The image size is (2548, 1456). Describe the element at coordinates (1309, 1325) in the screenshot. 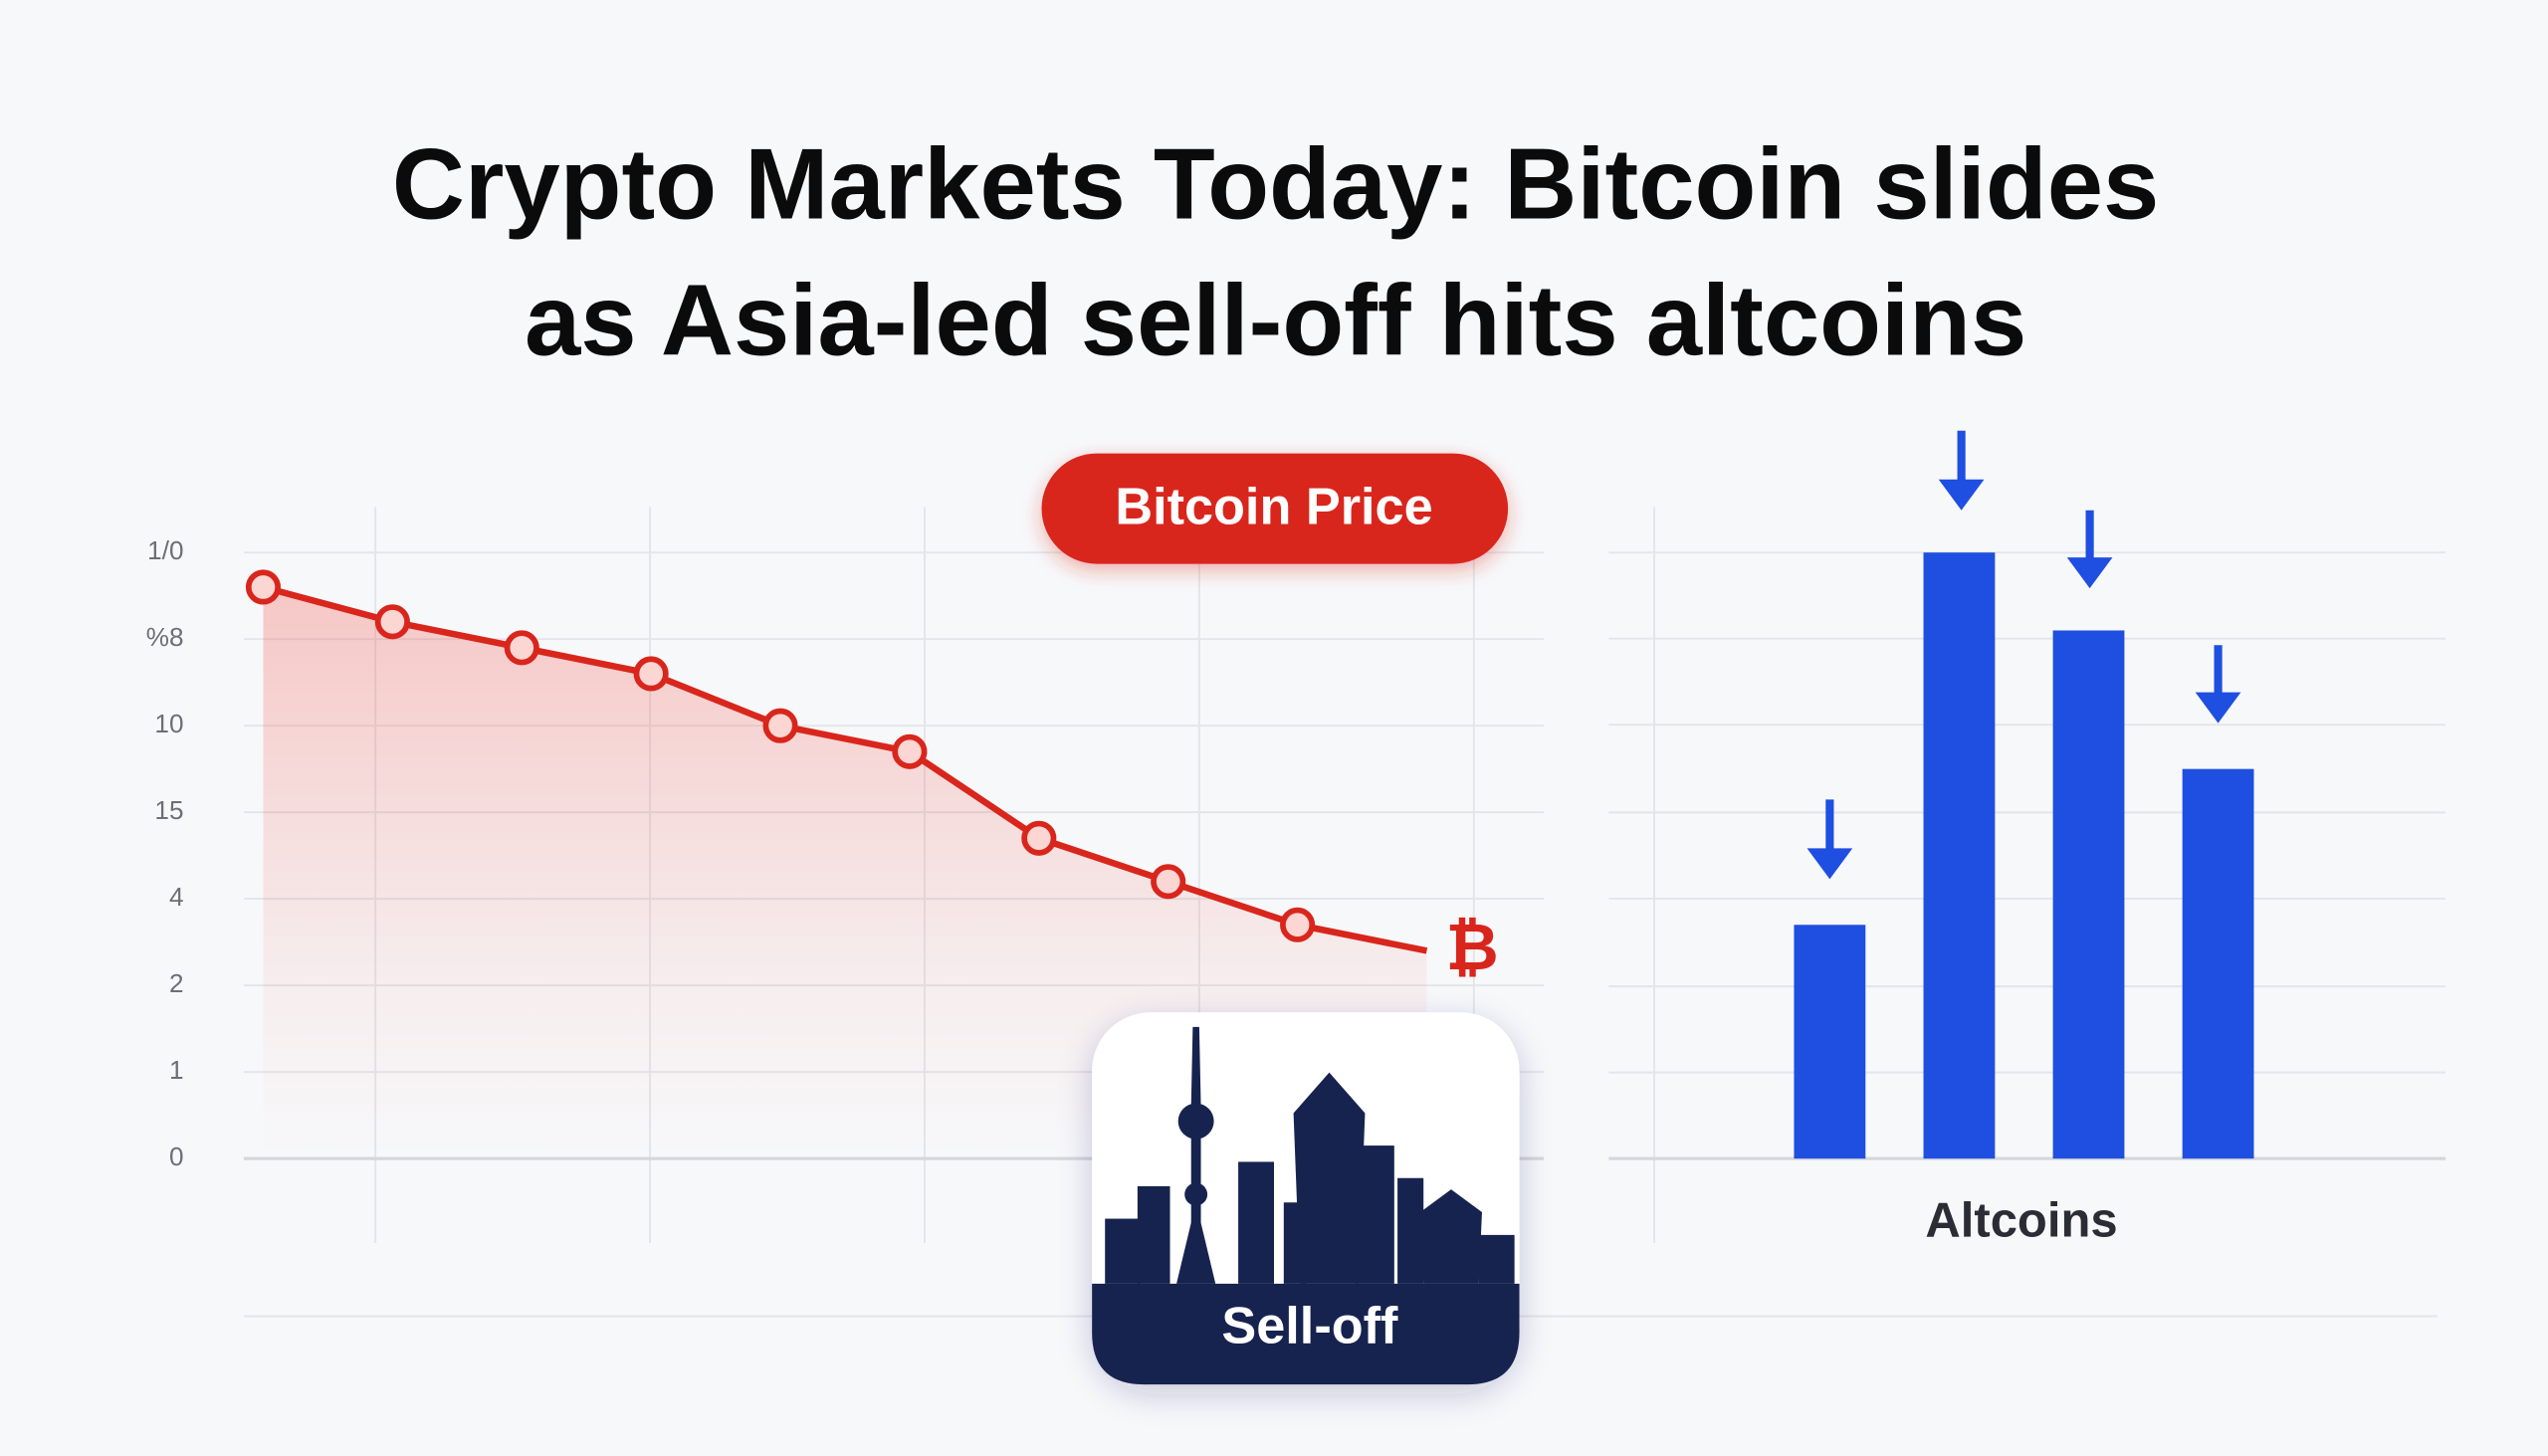

I see `card-label: Sell-off` at that location.